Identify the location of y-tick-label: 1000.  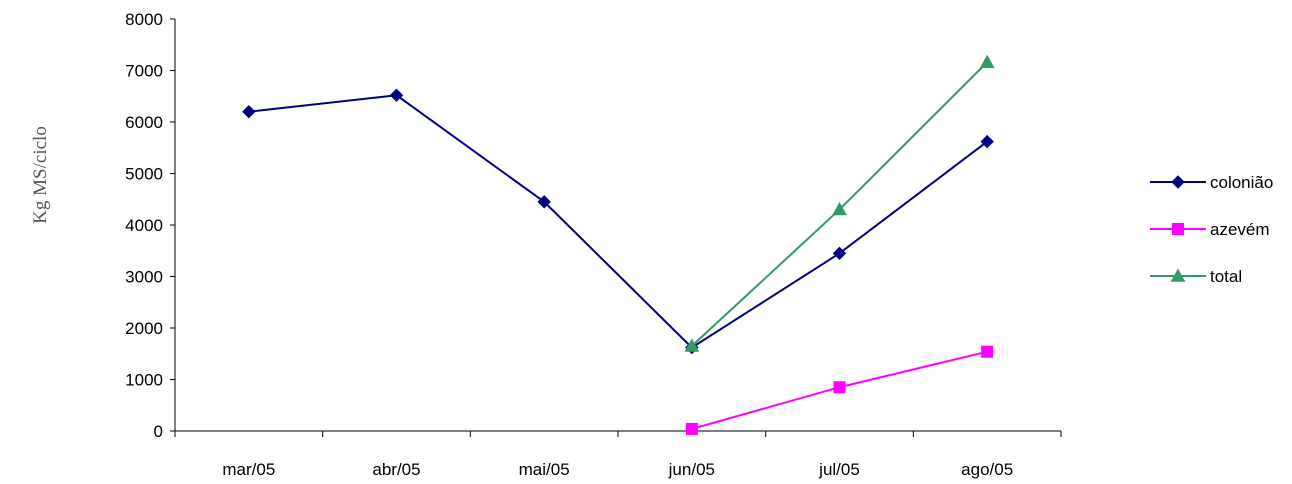
(144, 380).